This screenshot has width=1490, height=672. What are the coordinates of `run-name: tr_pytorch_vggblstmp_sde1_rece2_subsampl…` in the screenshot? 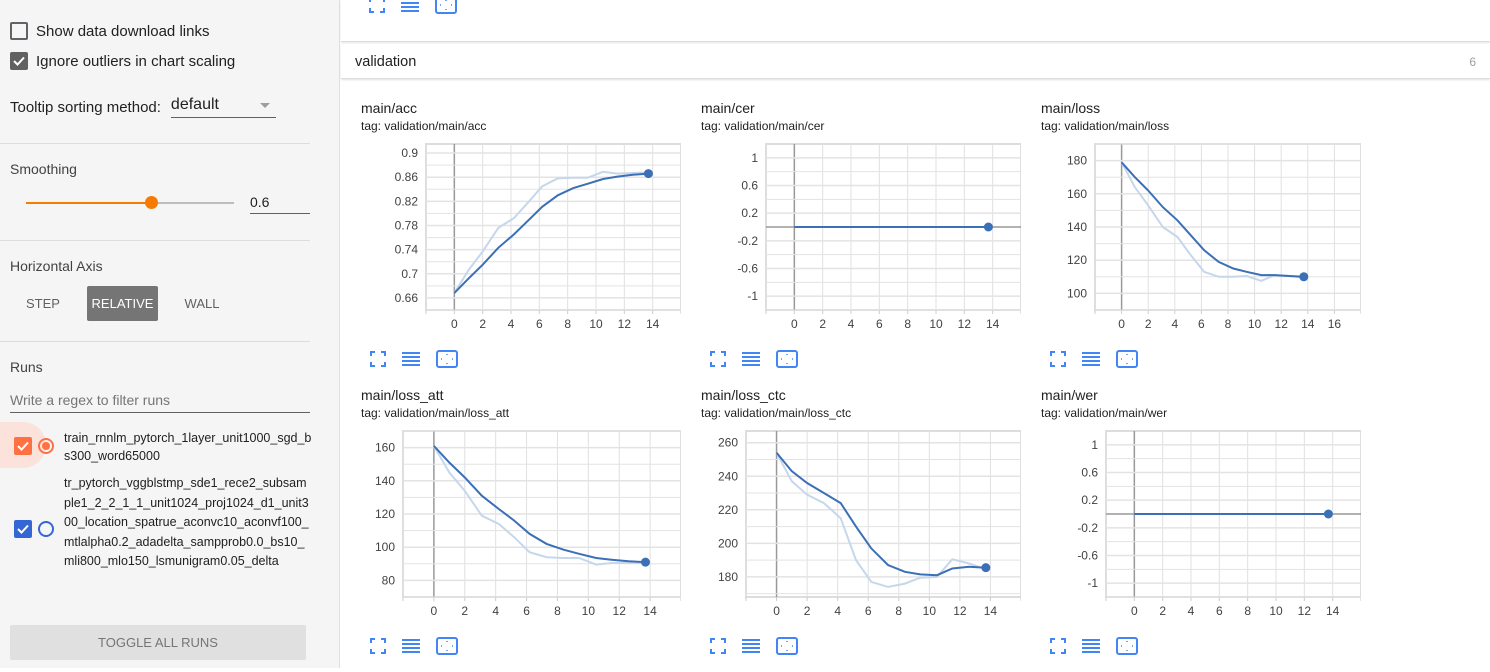 It's located at (186, 522).